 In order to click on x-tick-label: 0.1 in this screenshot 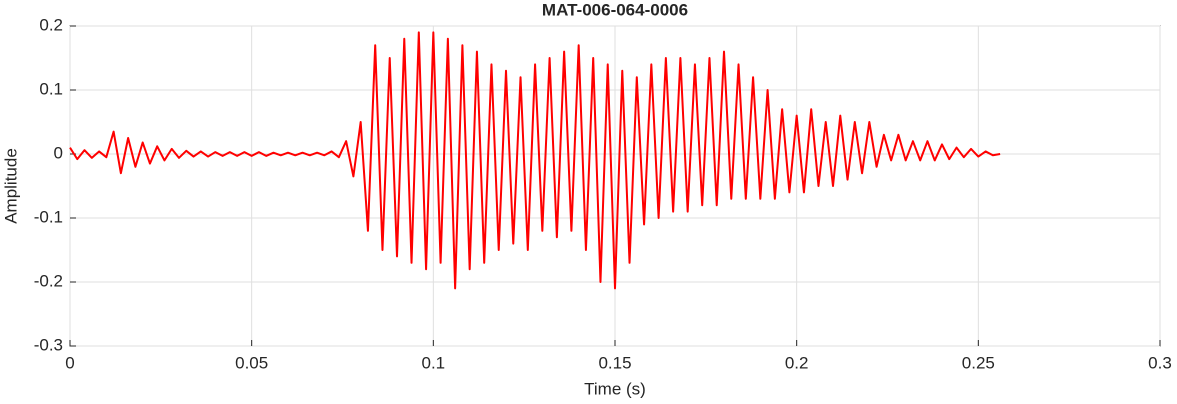, I will do `click(434, 362)`.